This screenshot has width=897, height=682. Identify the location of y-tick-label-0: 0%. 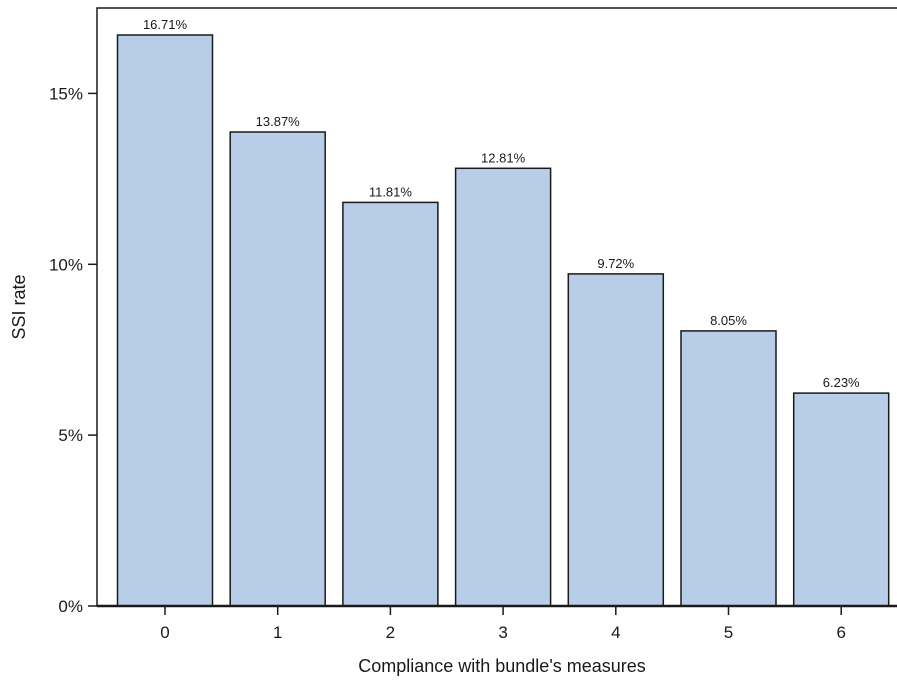
(70, 606).